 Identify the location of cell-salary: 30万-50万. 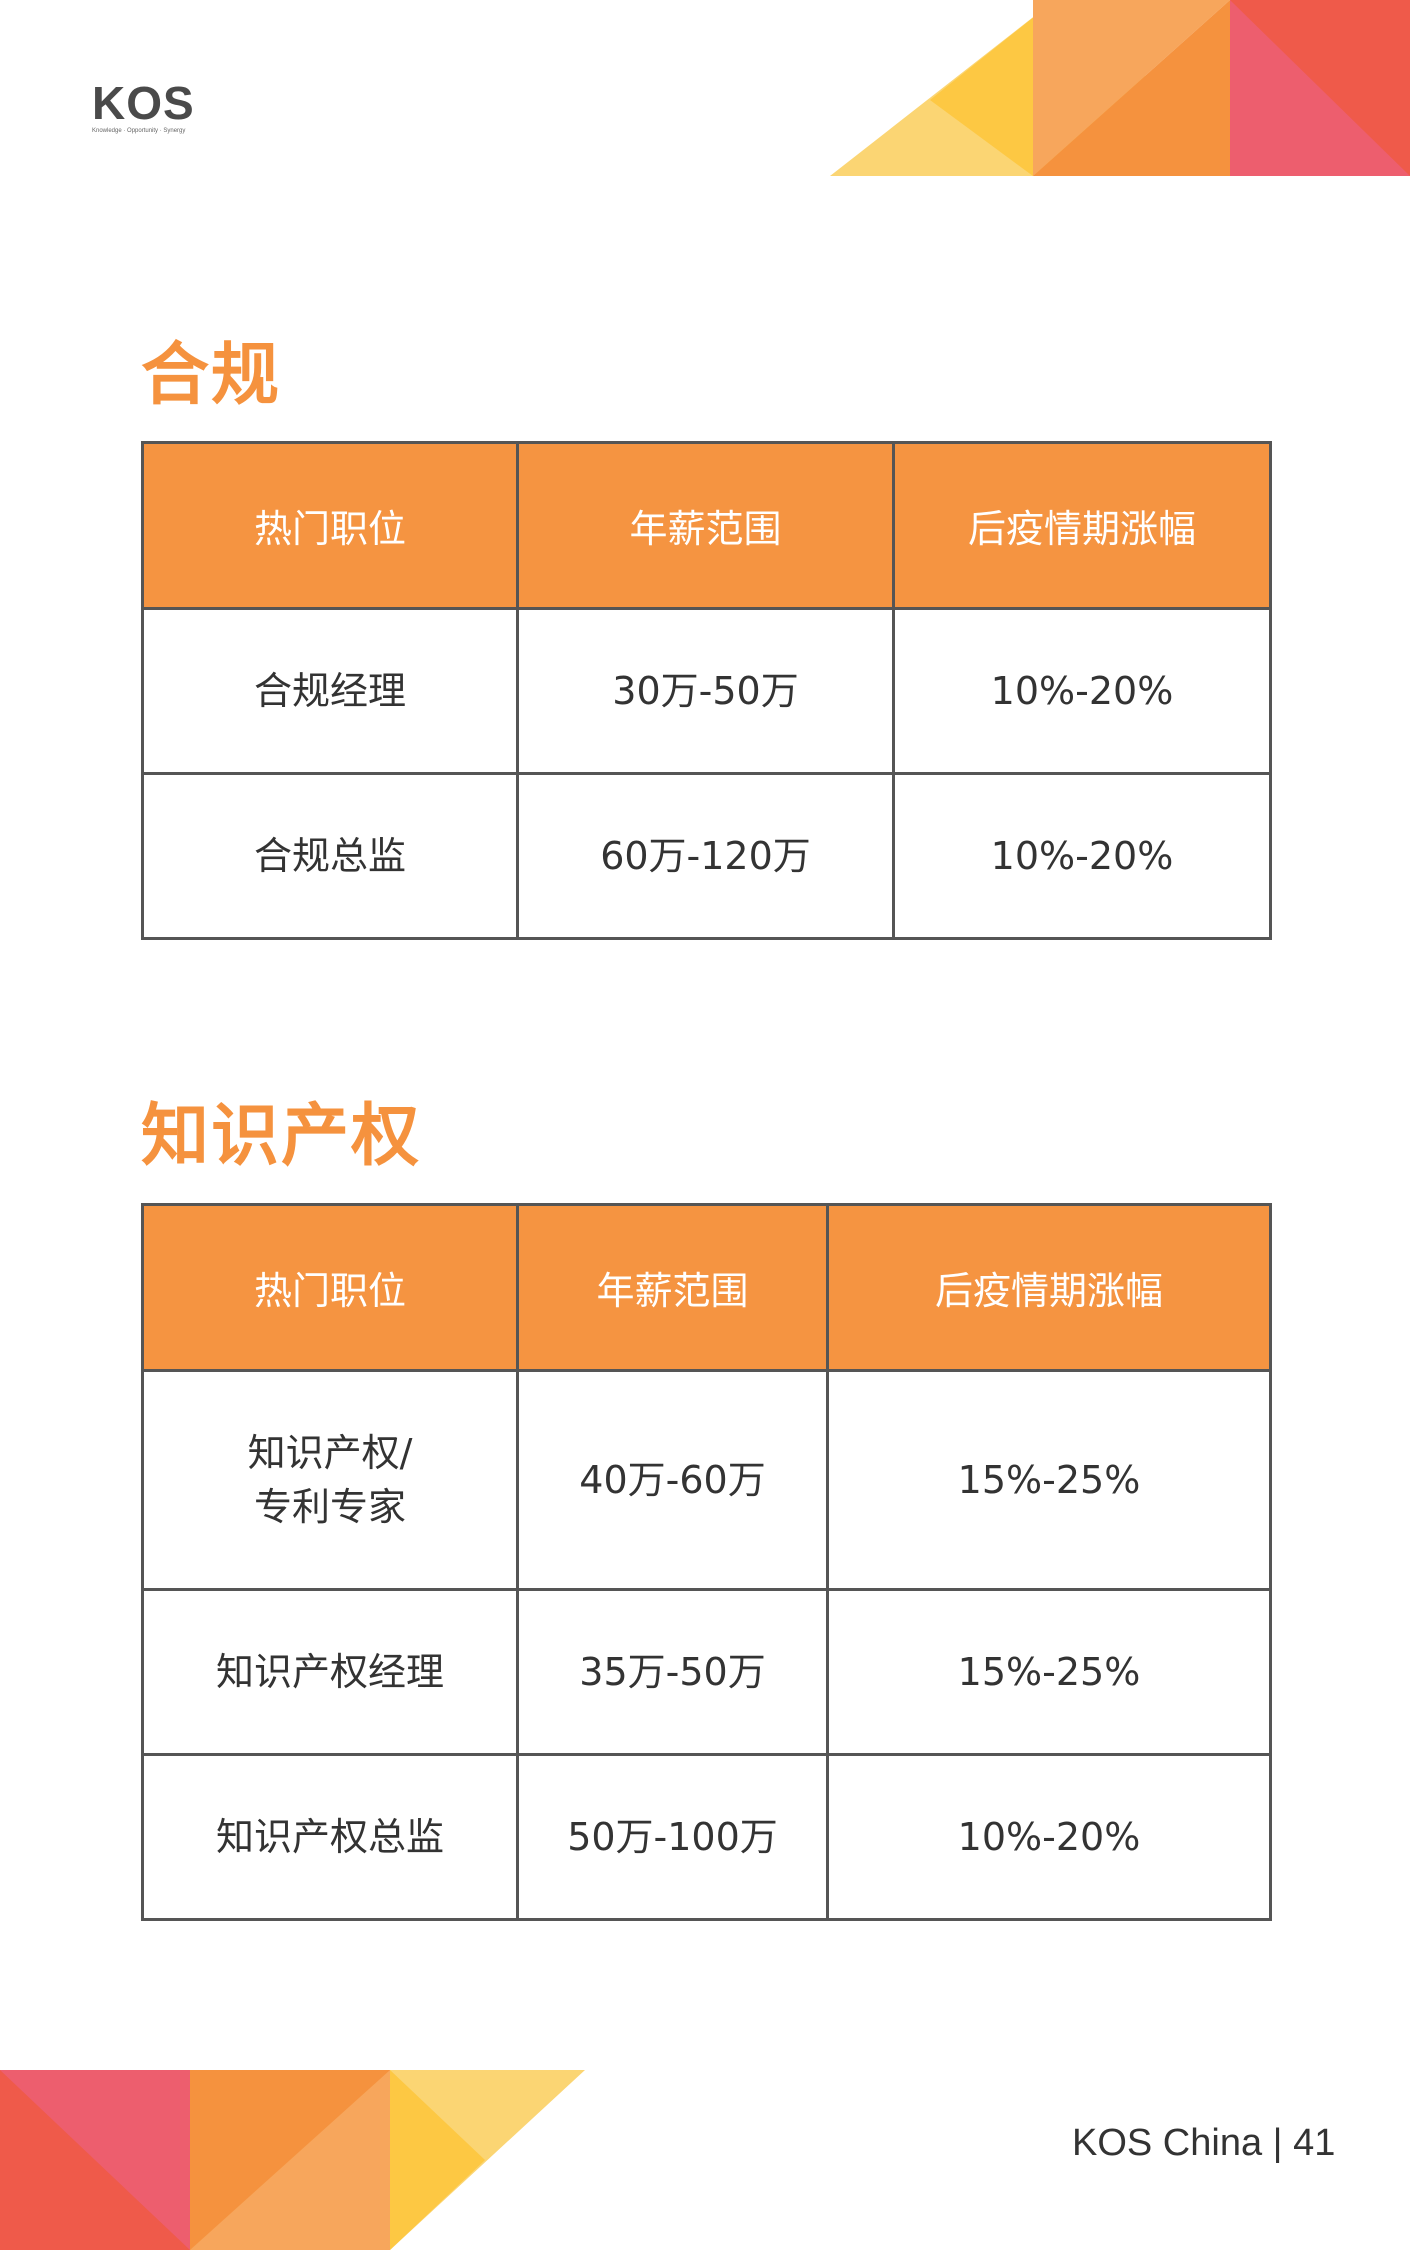
(705, 691).